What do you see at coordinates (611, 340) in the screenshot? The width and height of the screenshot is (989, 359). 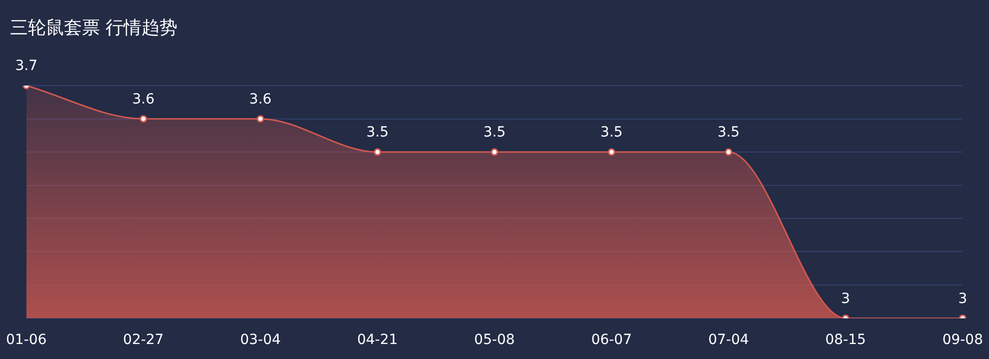 I see `x-tick-label: 06-07` at bounding box center [611, 340].